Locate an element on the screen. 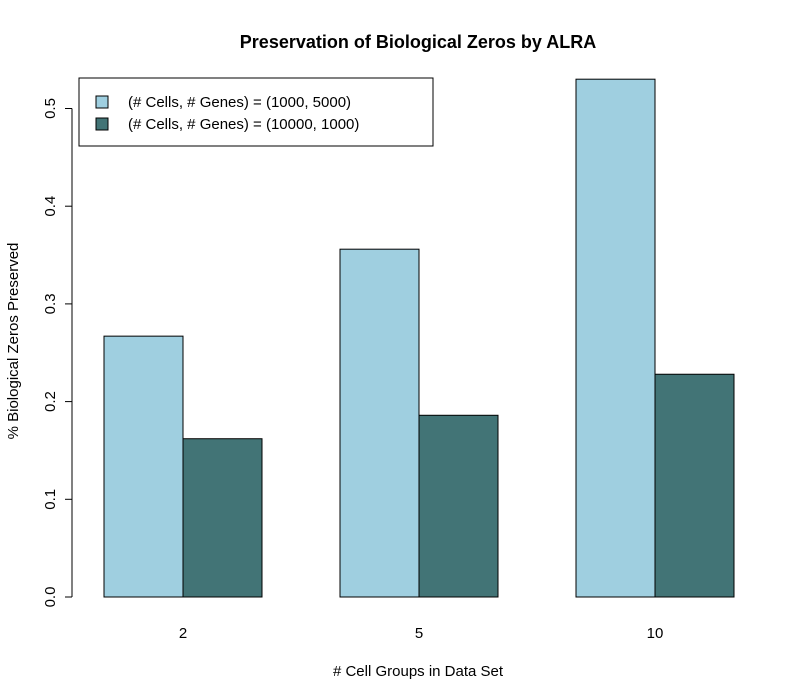 The image size is (800, 700). y-tick-label: 0.4 is located at coordinates (50, 206).